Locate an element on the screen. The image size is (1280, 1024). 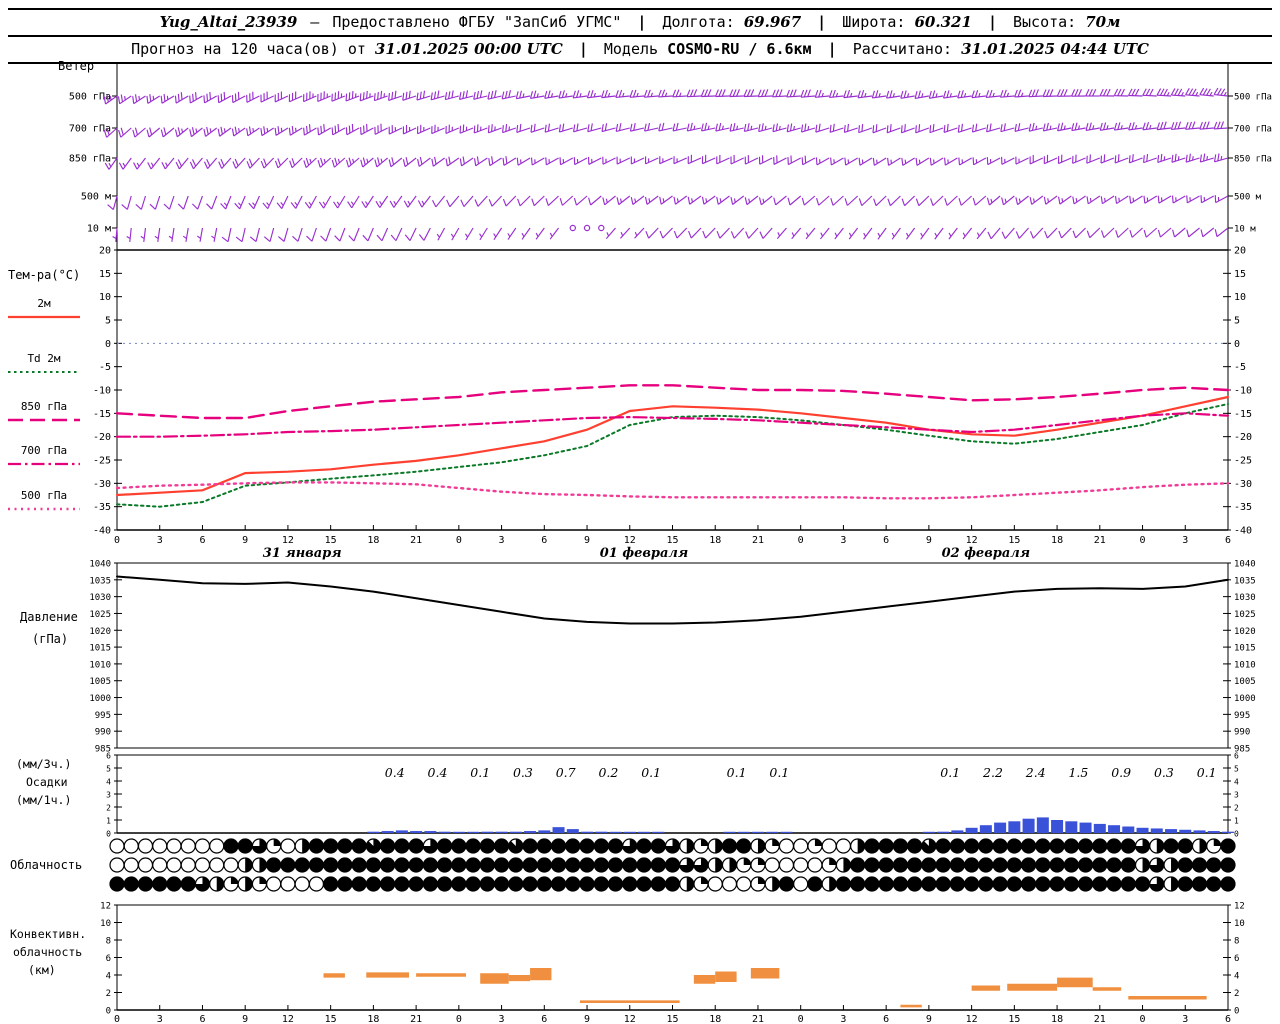
svg-text: (мм/1ч.) is located at coordinates (43, 800).